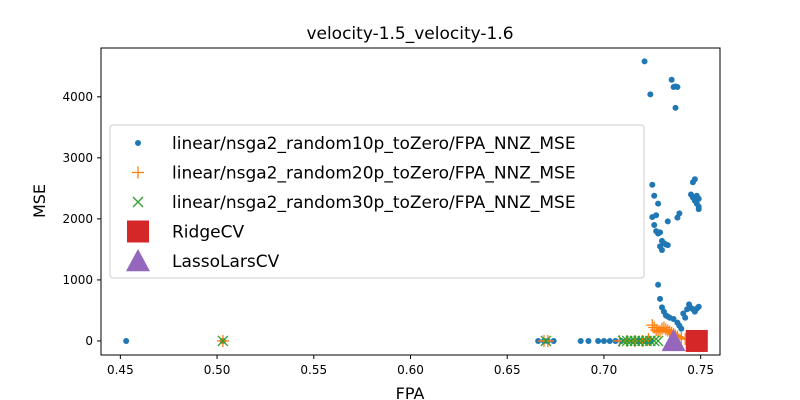  Describe the element at coordinates (604, 370) in the screenshot. I see `x-tick-label: 0.70` at that location.